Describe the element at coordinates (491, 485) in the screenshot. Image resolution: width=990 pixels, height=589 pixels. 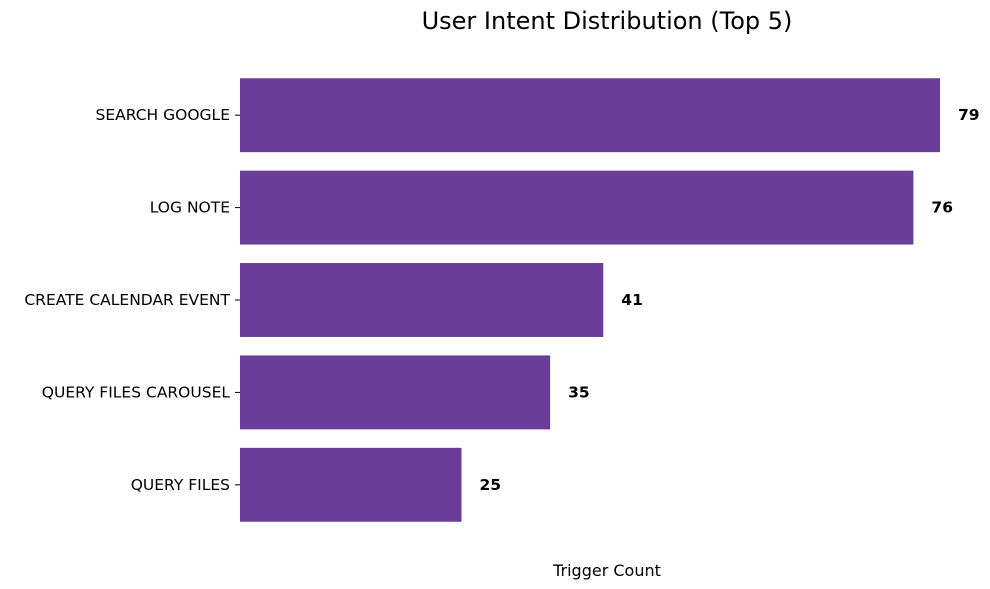
I see `data-label: 25` at that location.